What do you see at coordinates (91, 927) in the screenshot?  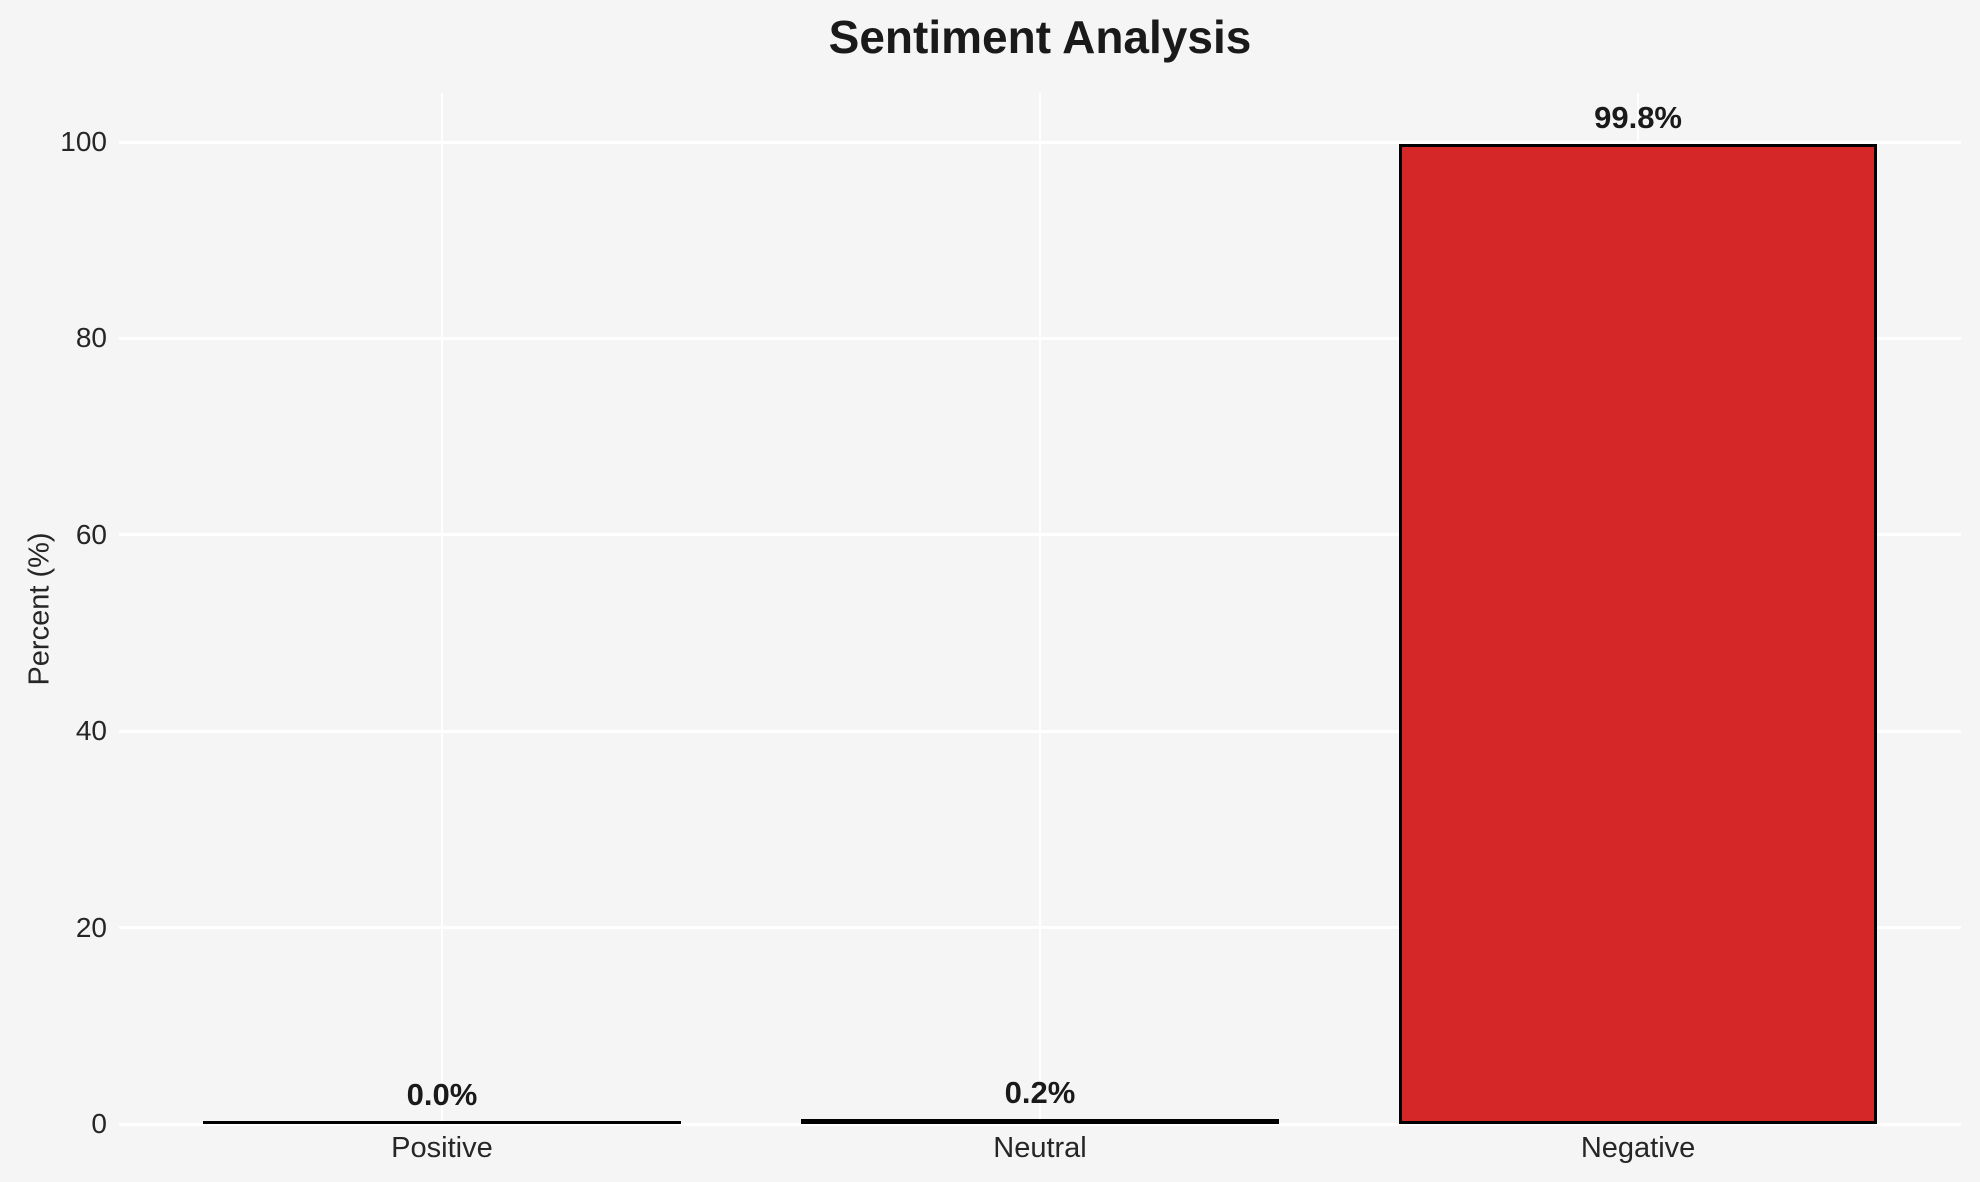 I see `y-tick-label-20: 20` at bounding box center [91, 927].